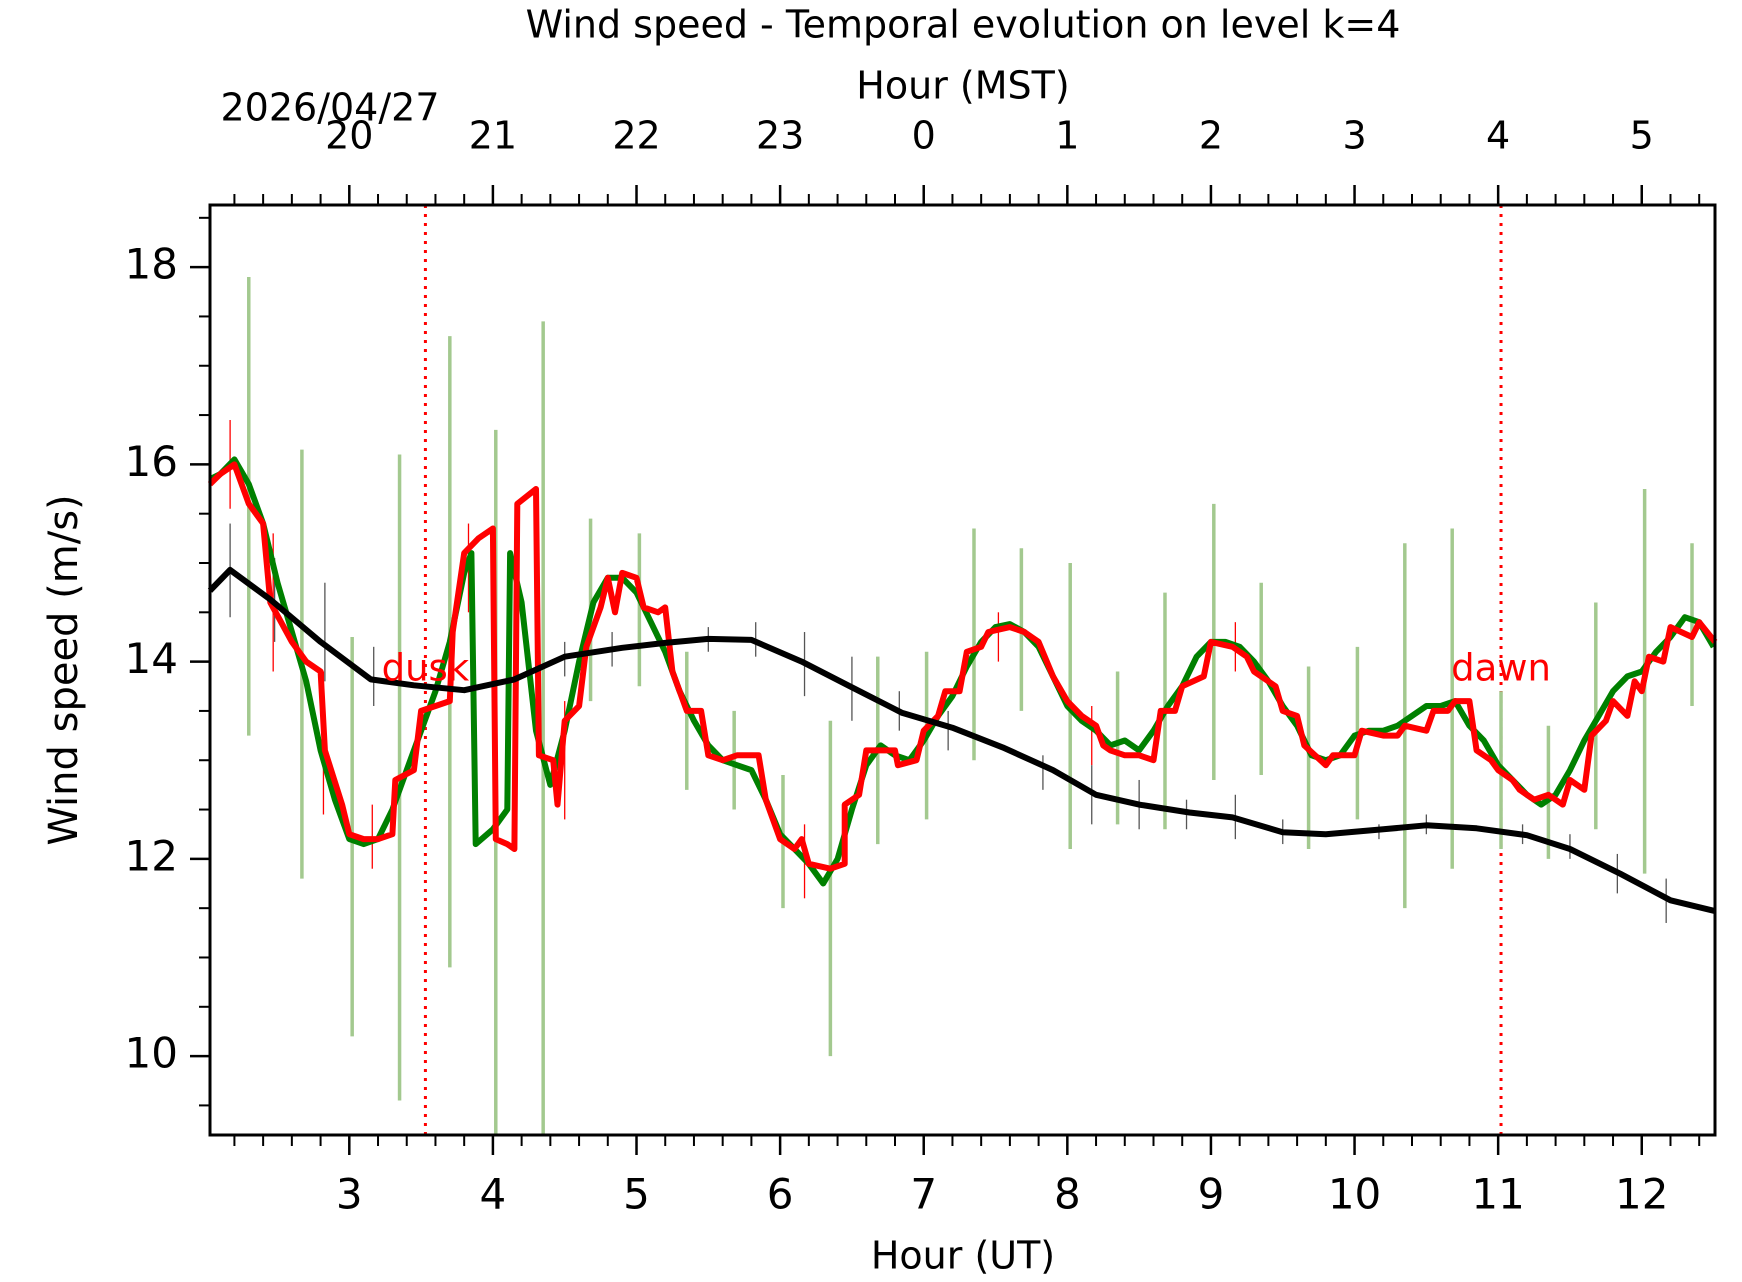 This screenshot has width=1742, height=1282. I want to click on event-label: dusk, so click(426, 668).